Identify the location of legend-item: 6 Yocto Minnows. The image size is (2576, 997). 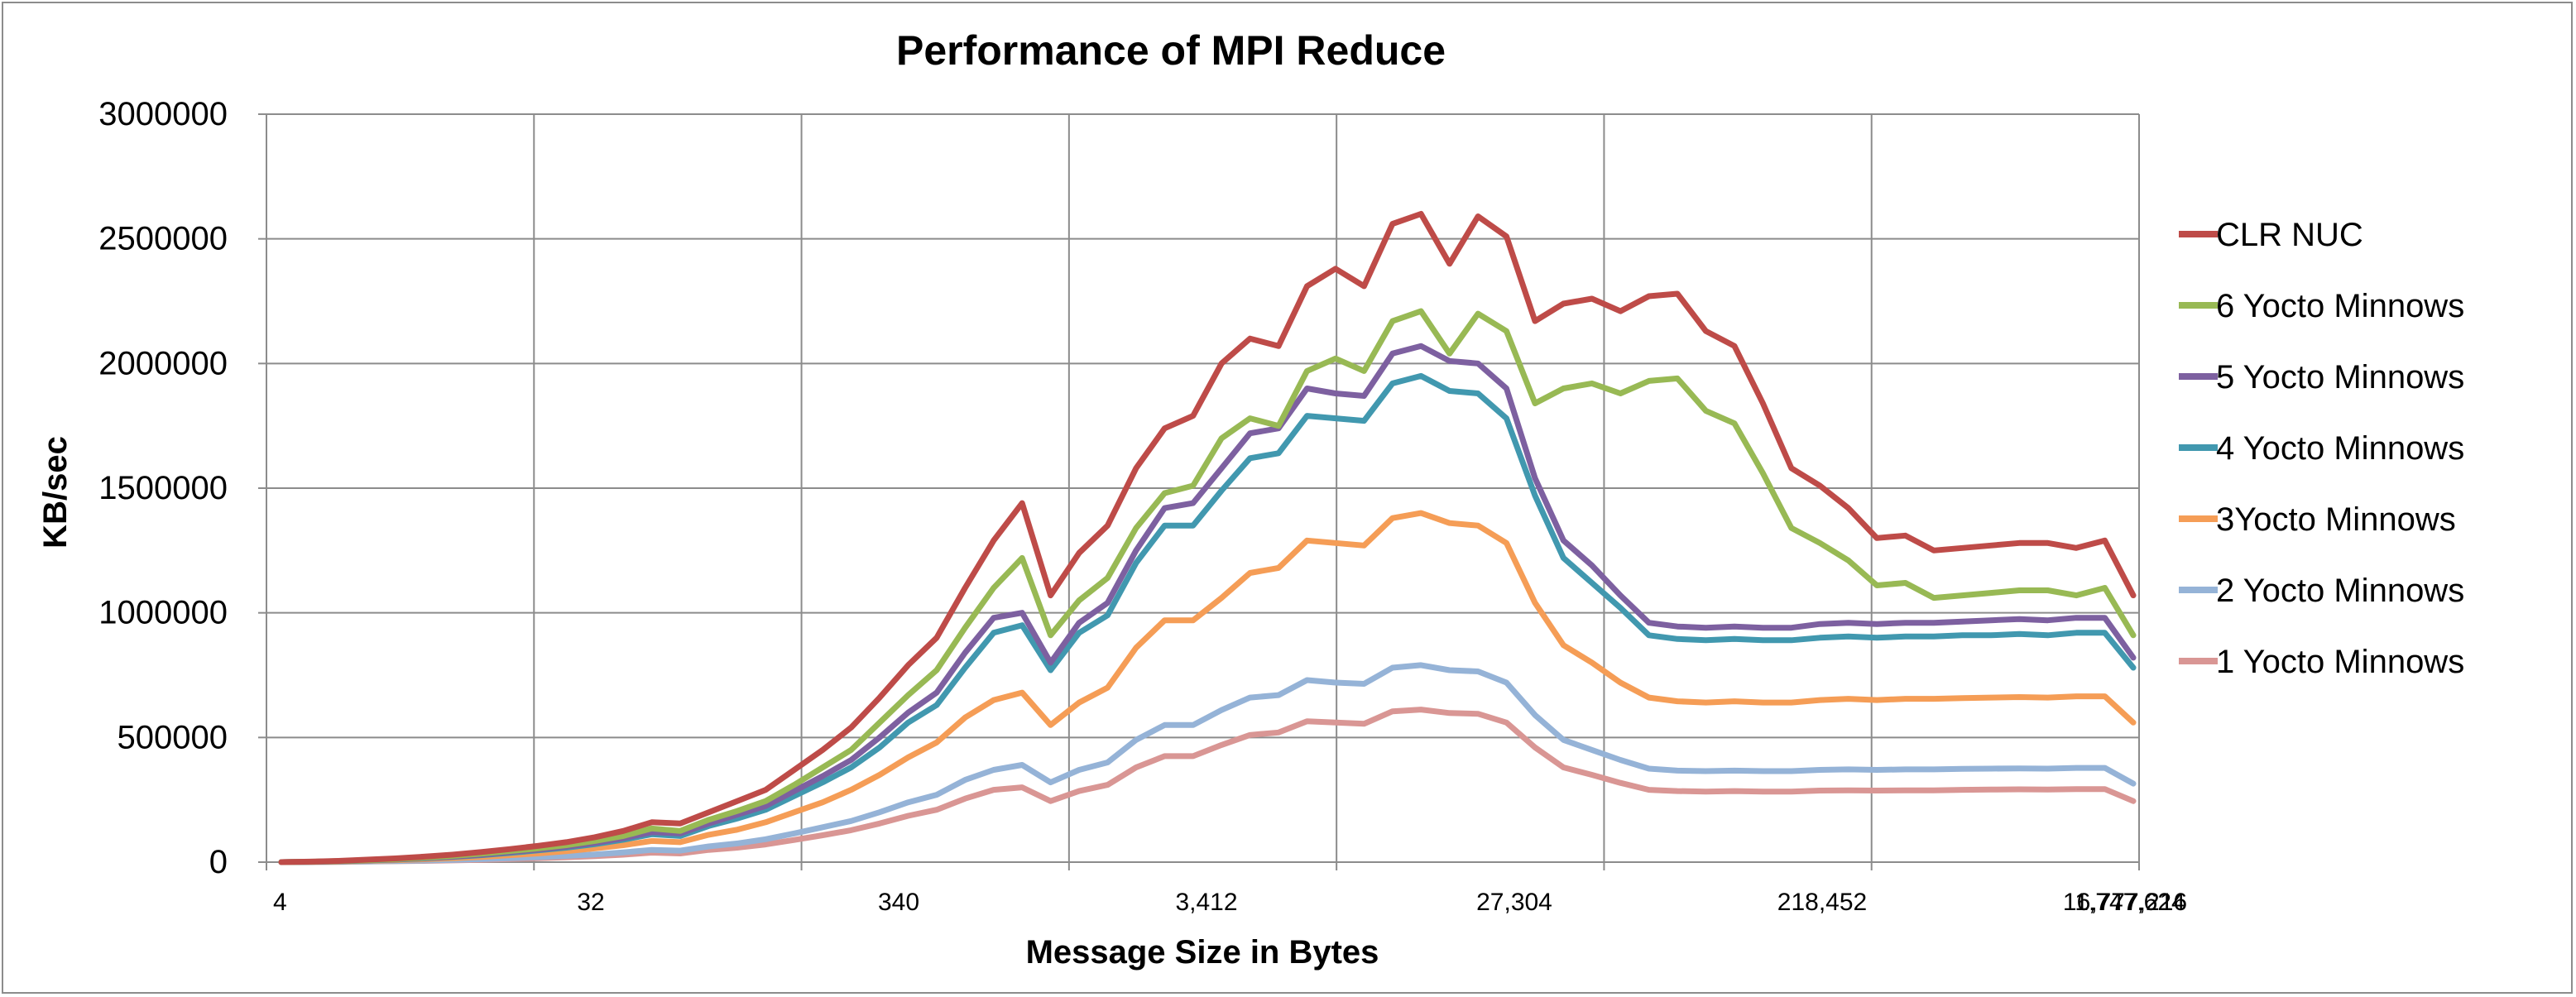
(2322, 306).